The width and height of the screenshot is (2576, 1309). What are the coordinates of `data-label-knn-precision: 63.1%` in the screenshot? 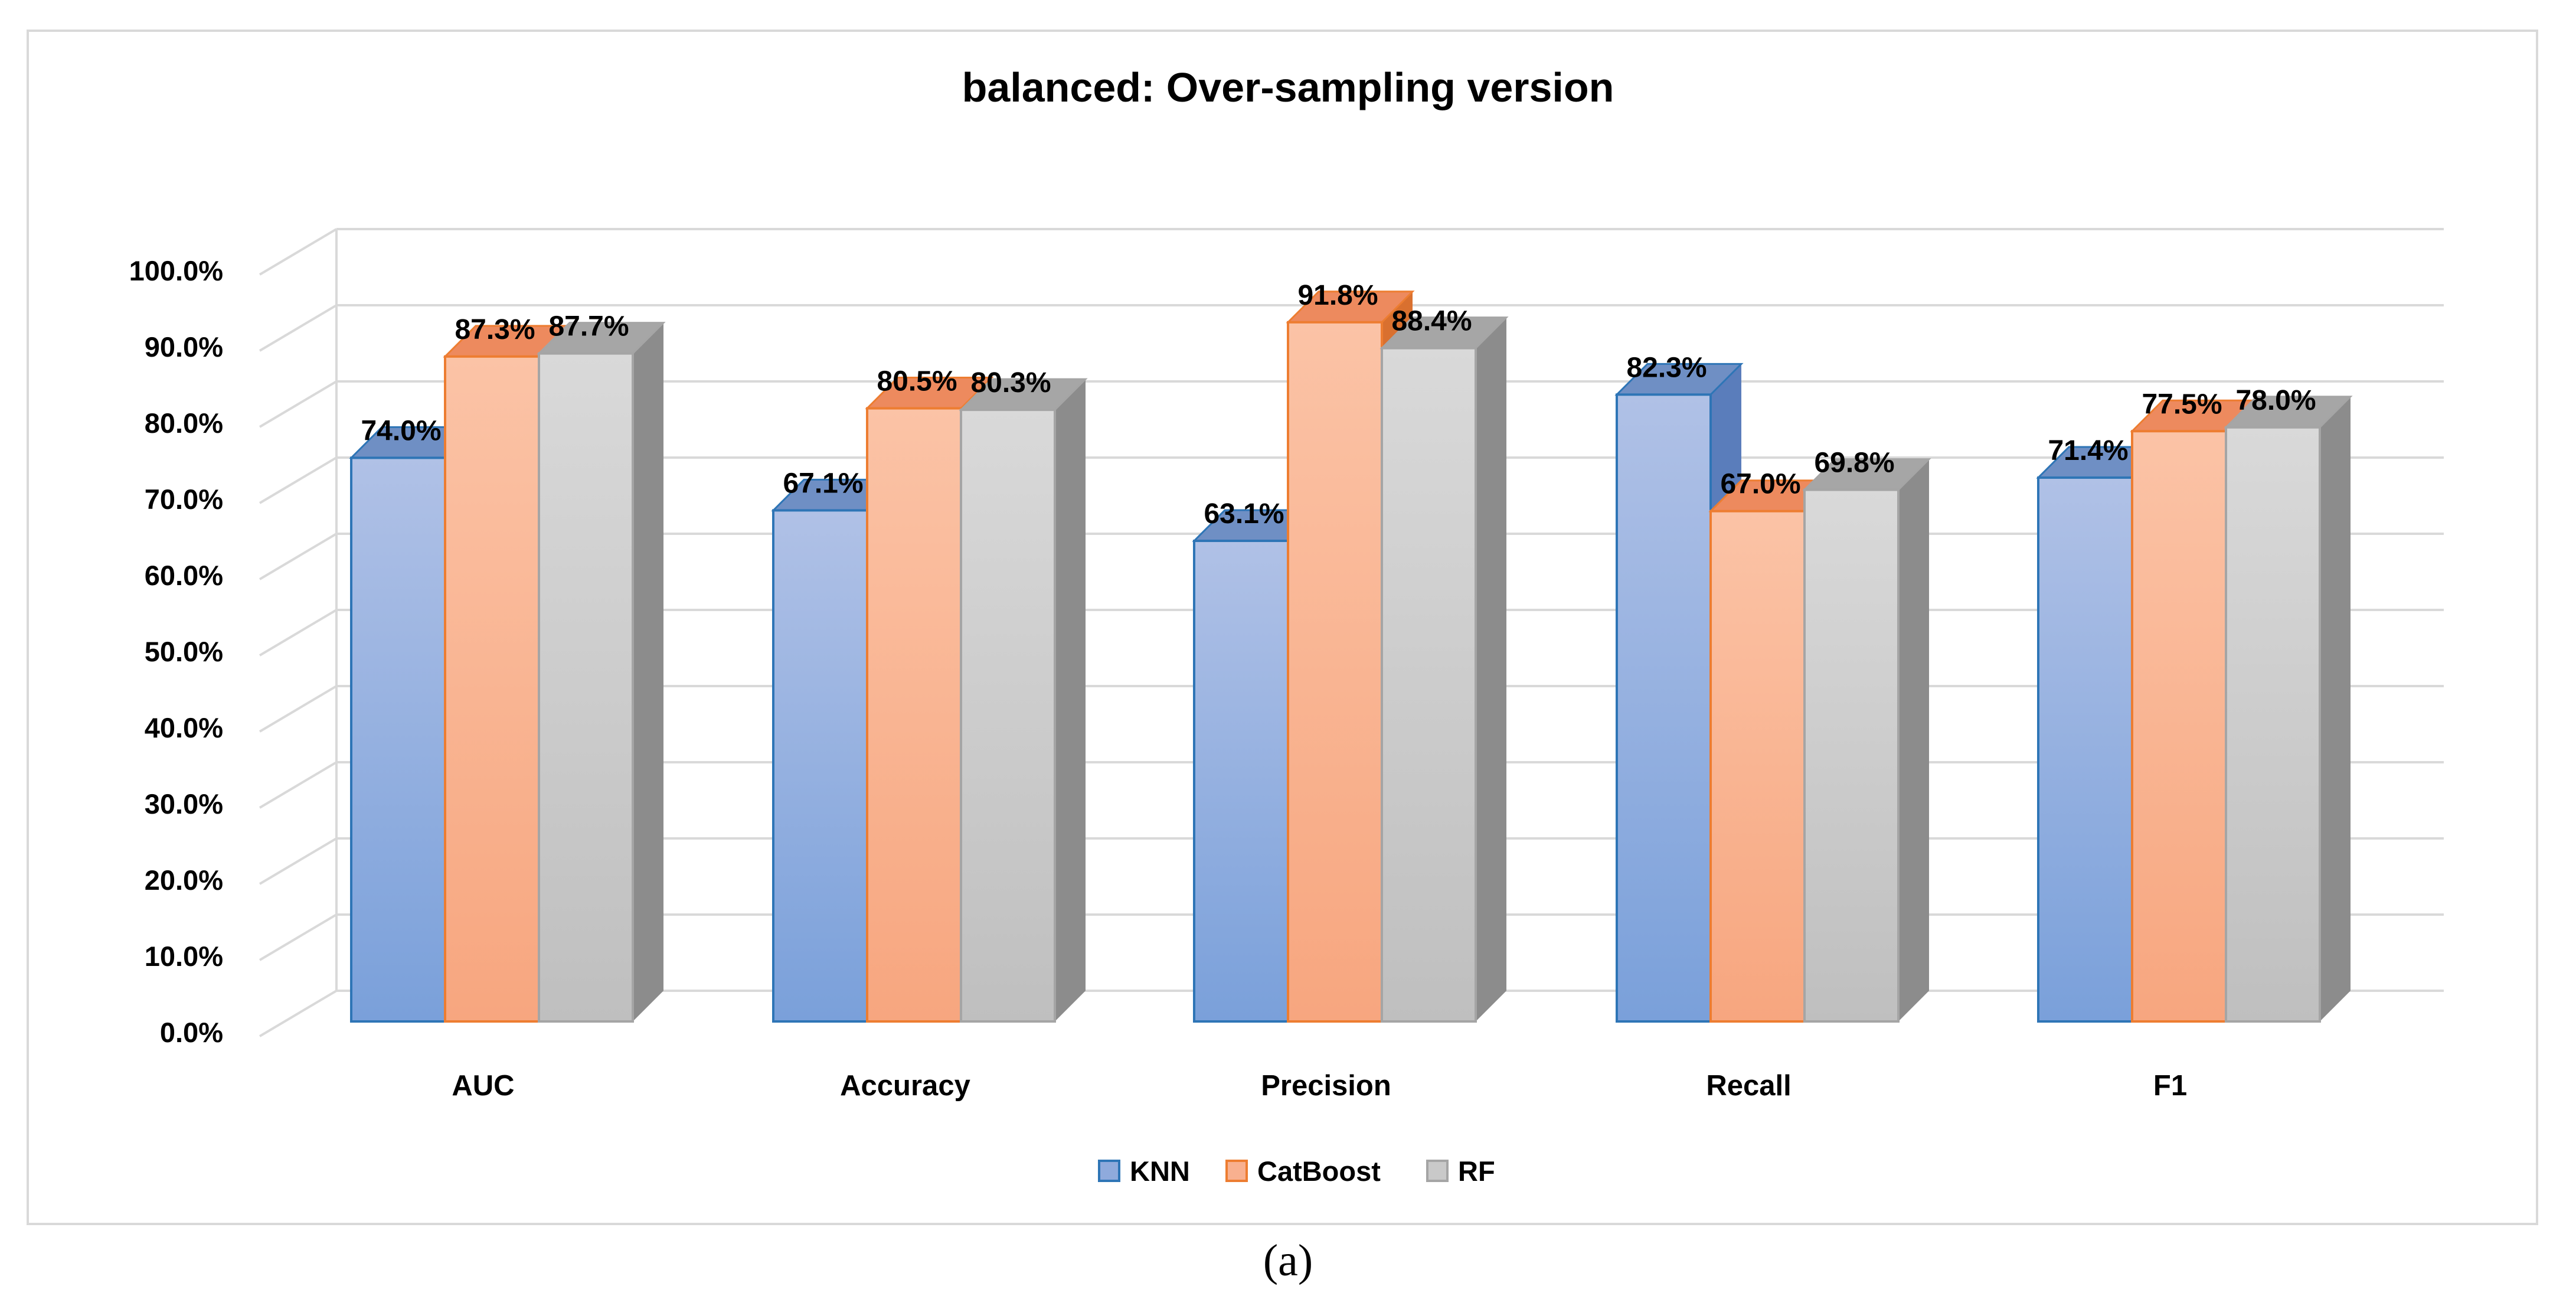 It's located at (1244, 514).